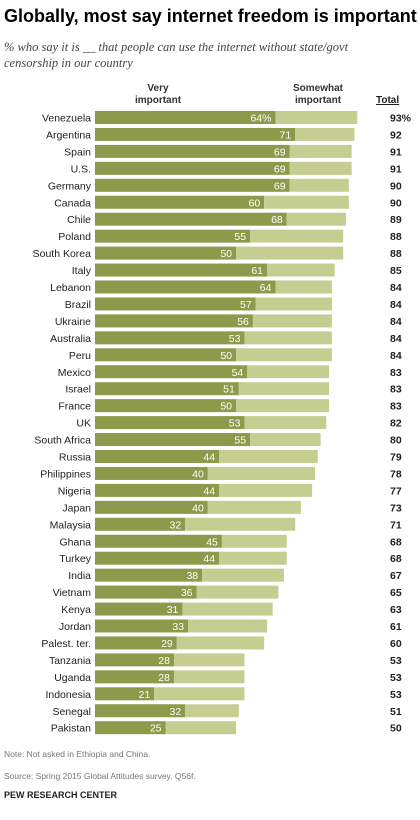 The width and height of the screenshot is (420, 820). Describe the element at coordinates (280, 186) in the screenshot. I see `bar-value-label: 69` at that location.